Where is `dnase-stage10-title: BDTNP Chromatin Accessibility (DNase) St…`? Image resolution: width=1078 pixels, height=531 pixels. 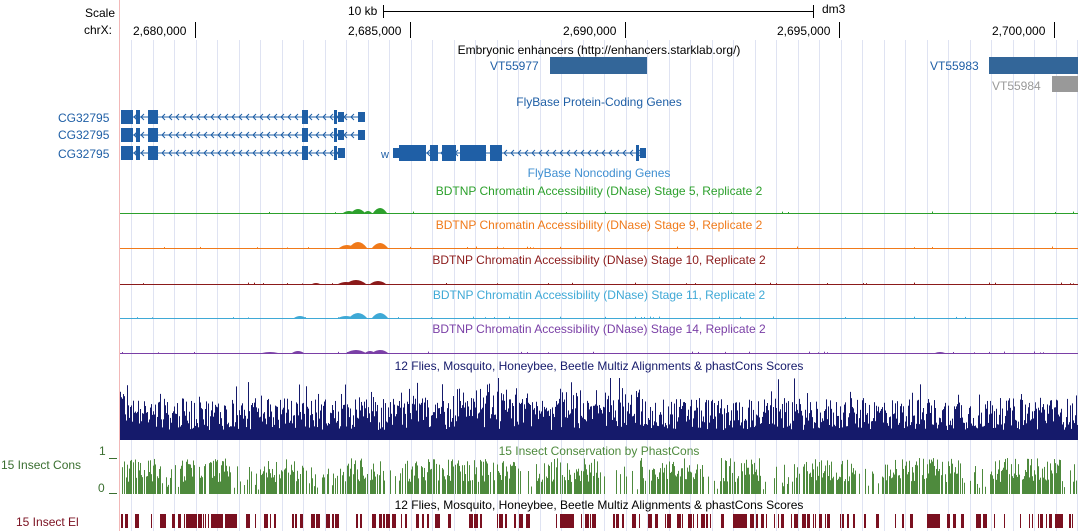 dnase-stage10-title: BDTNP Chromatin Accessibility (DNase) St… is located at coordinates (599, 260).